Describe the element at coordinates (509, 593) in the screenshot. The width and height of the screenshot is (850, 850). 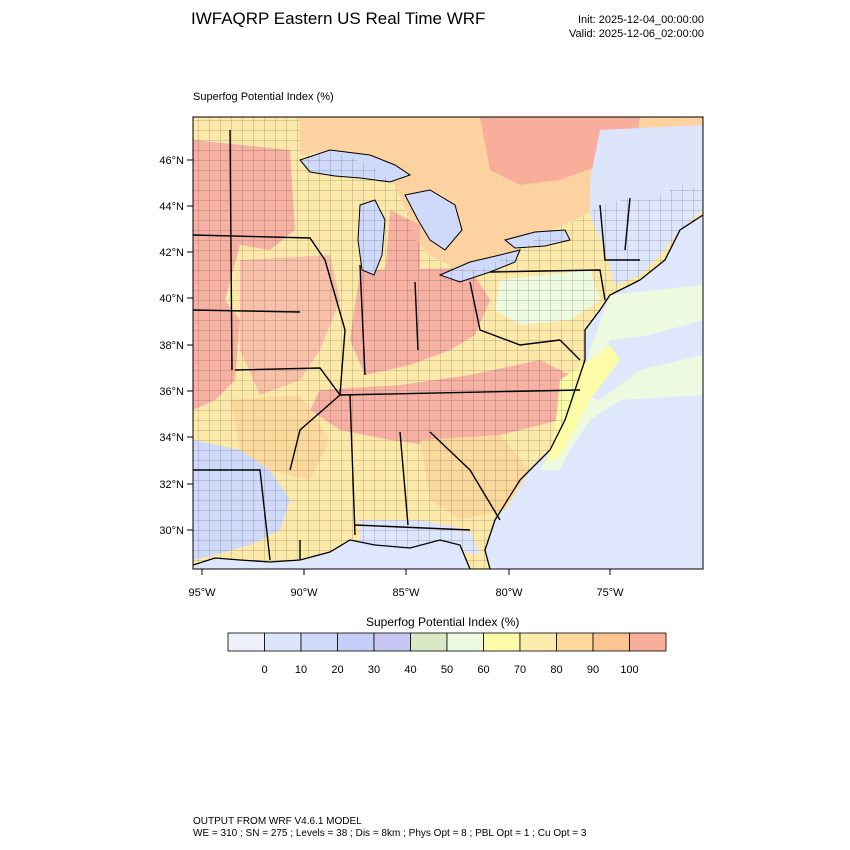
I see `lon-label-80: 80°W` at that location.